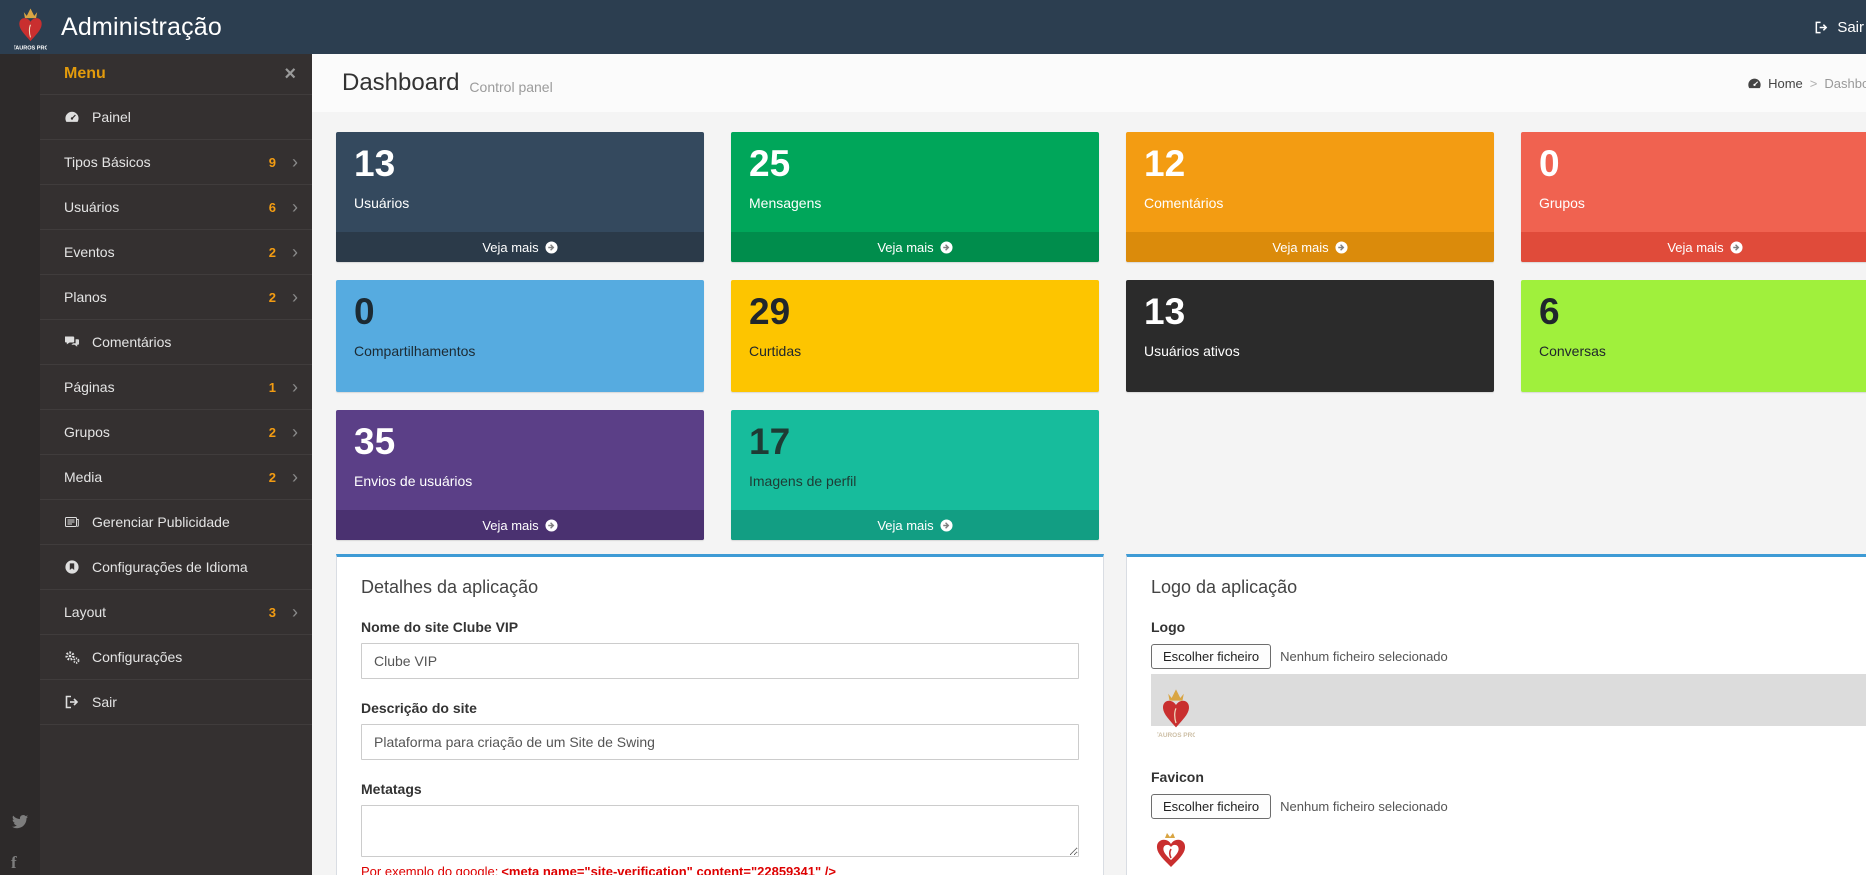 This screenshot has width=1866, height=875. Describe the element at coordinates (430, 869) in the screenshot. I see `note-prefix: Por exemplo do google:` at that location.